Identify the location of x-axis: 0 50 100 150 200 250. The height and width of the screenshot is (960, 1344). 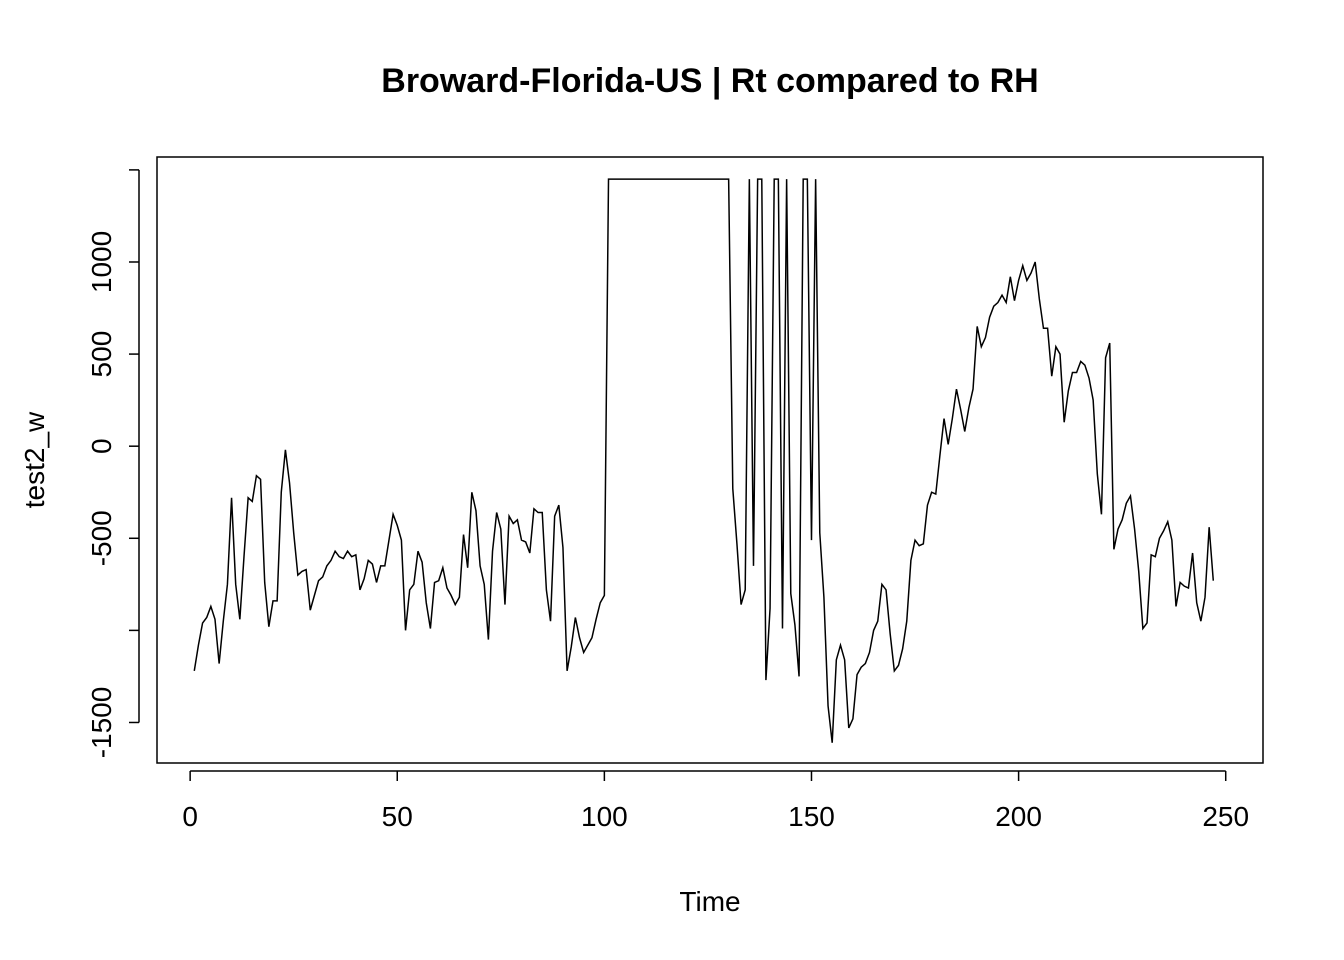
(715, 801).